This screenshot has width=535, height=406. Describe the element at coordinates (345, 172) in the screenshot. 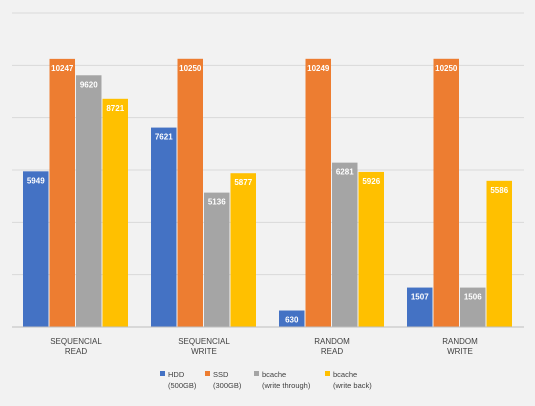

I see `bar-value-label: 6281` at that location.